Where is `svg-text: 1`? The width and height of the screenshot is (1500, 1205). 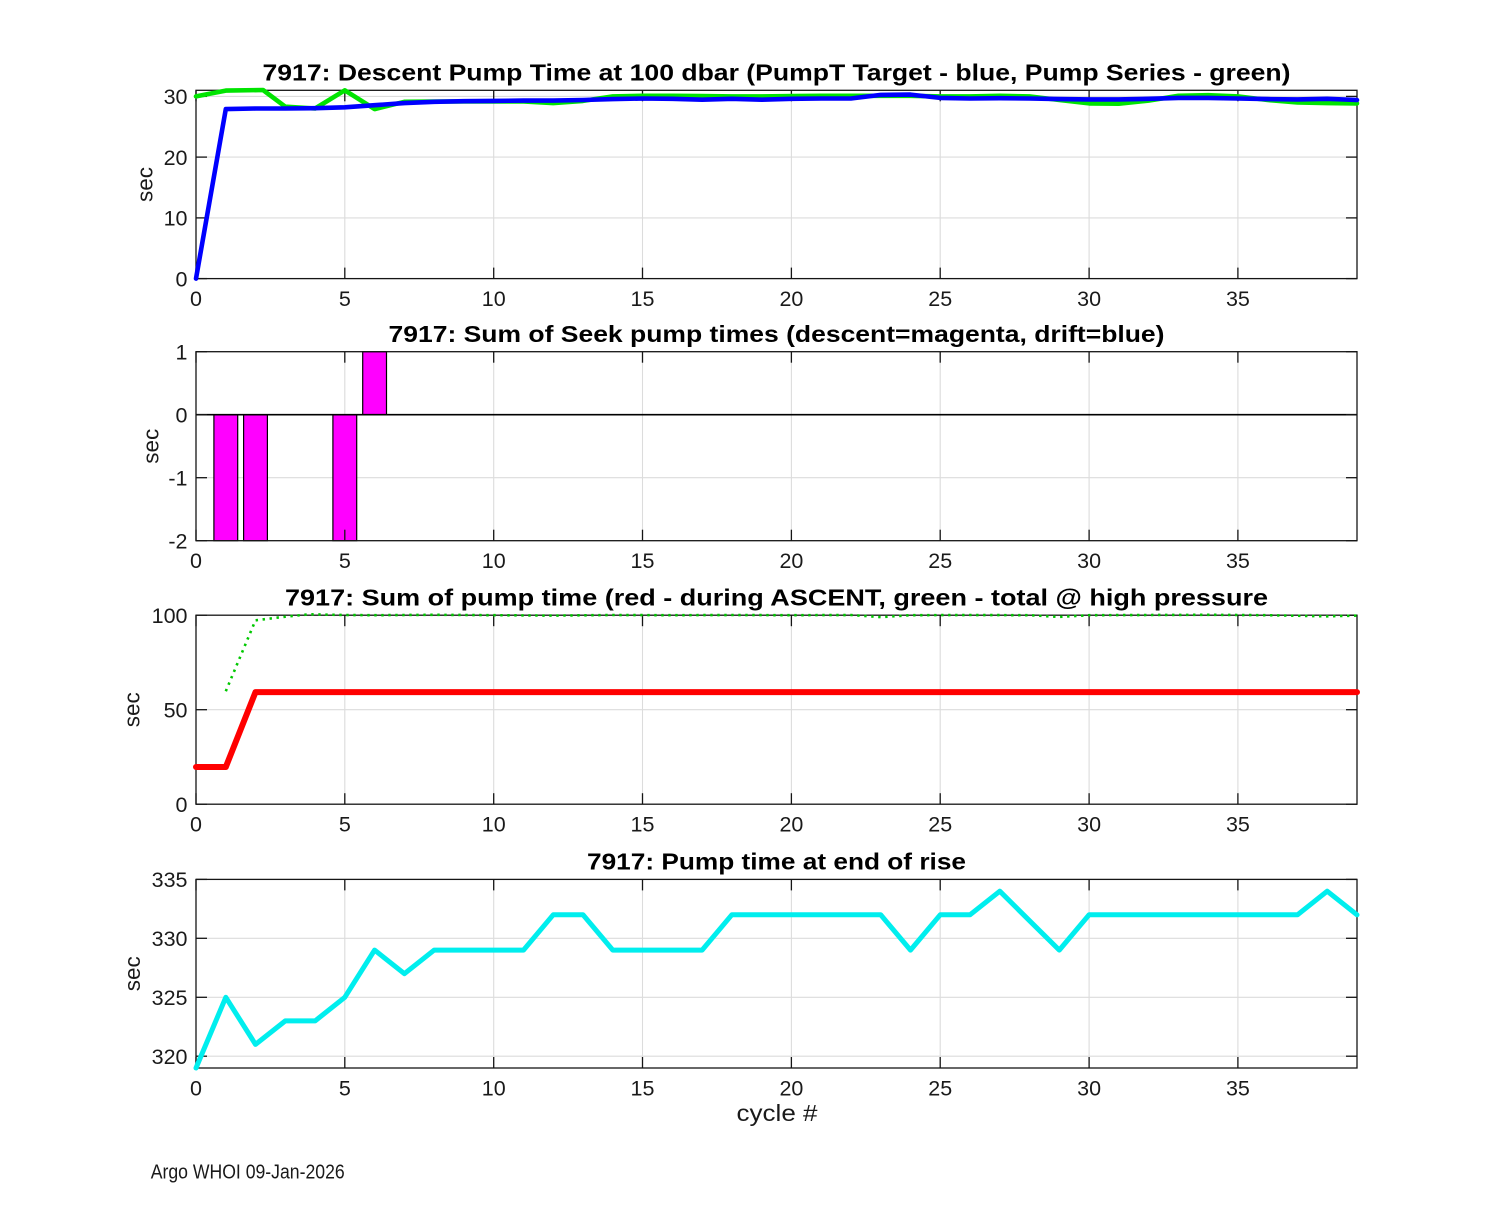 svg-text: 1 is located at coordinates (182, 353).